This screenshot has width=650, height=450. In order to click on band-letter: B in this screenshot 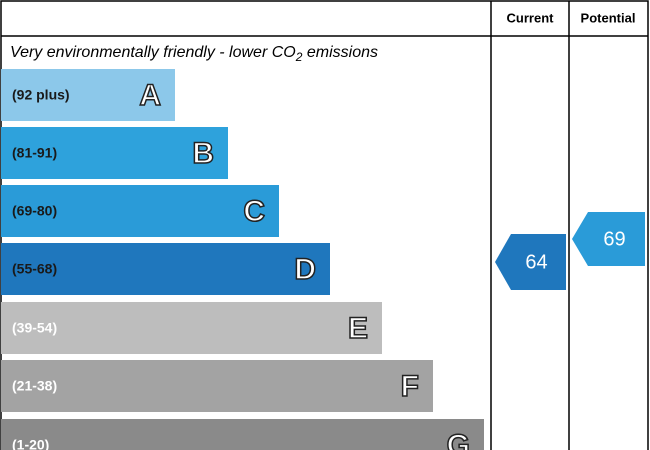, I will do `click(203, 153)`.